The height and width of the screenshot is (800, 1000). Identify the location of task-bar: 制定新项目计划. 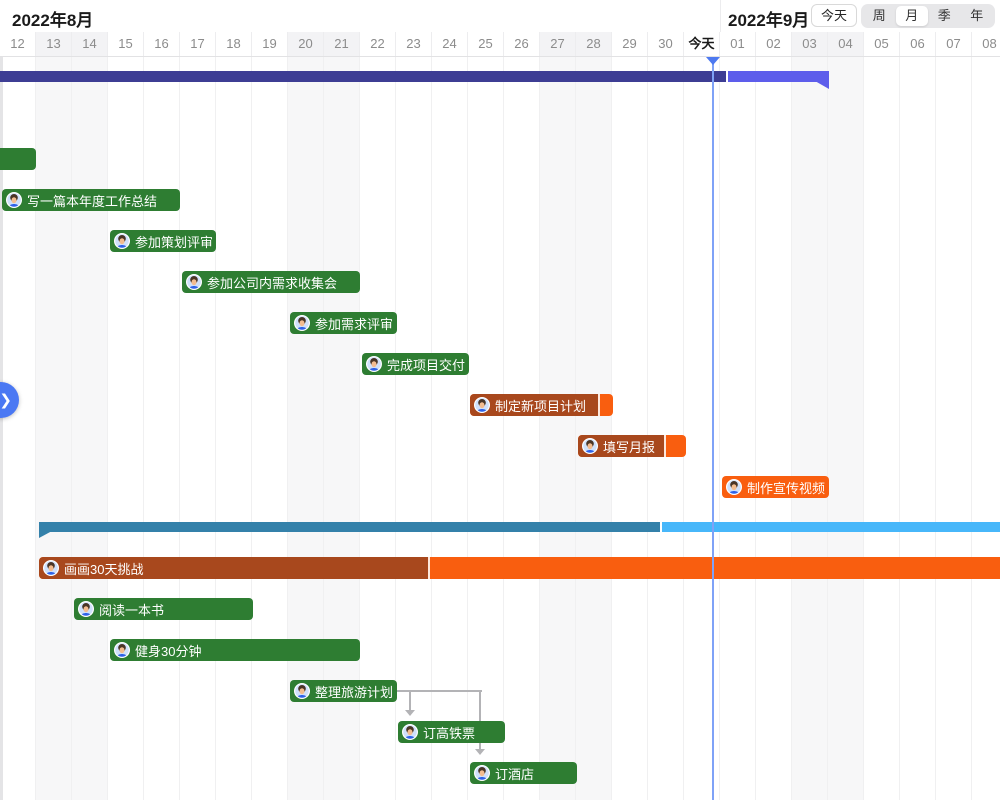
(541, 405).